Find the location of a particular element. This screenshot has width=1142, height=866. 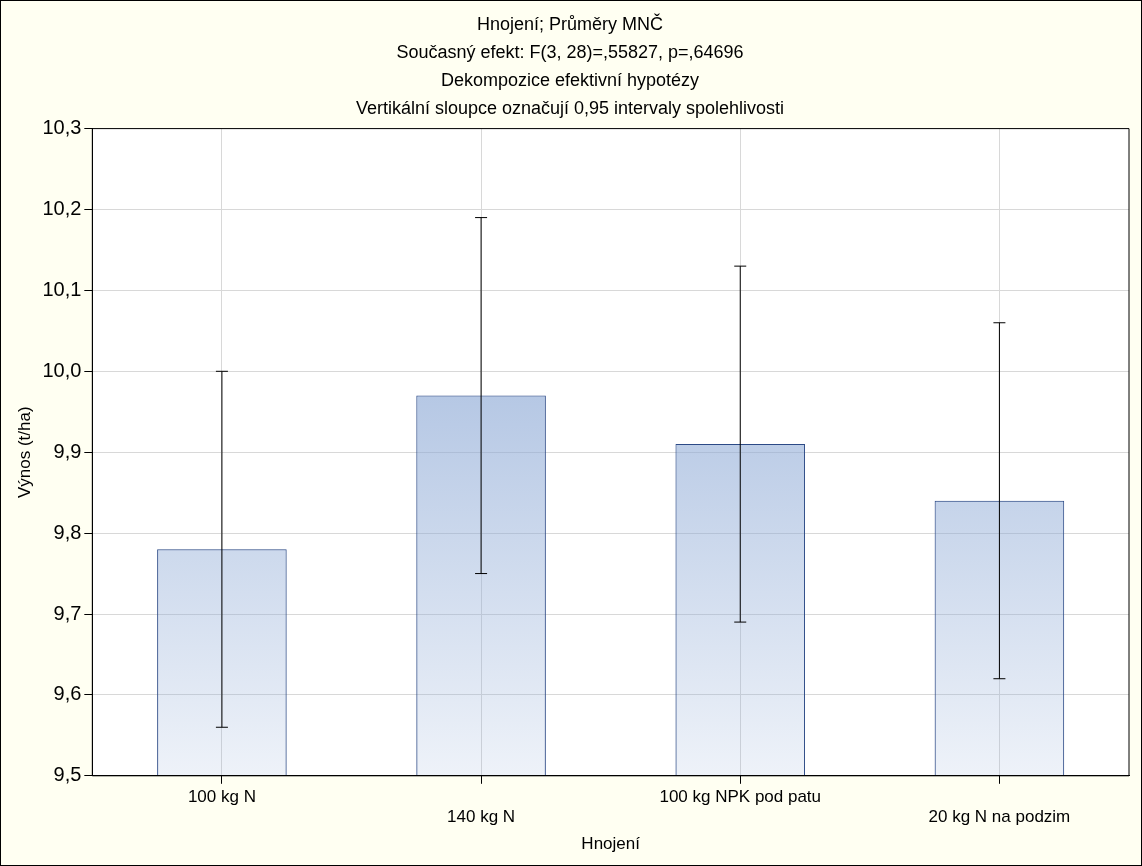

y-tick-label: 10,0 is located at coordinates (62, 369).